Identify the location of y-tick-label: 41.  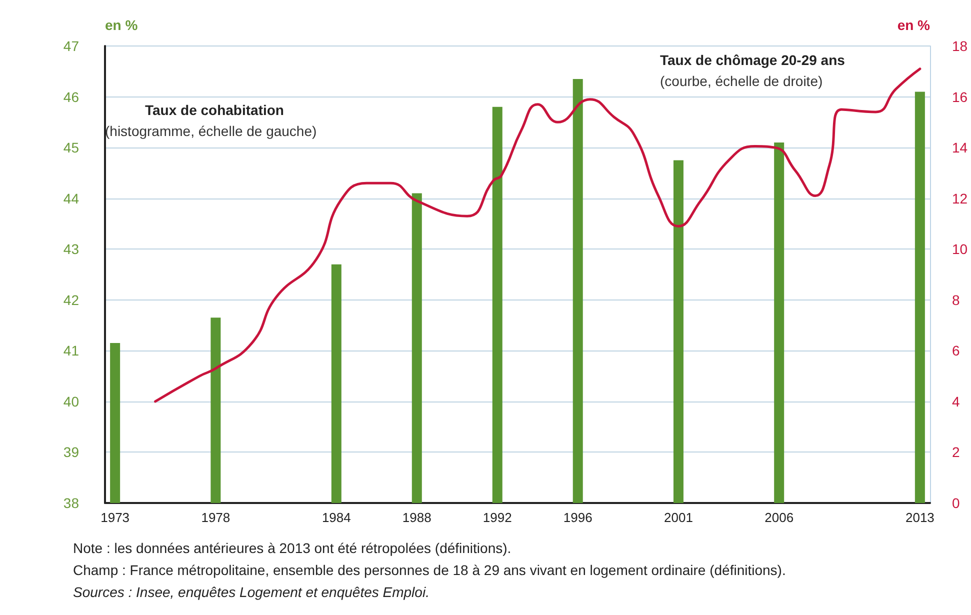
(71, 350).